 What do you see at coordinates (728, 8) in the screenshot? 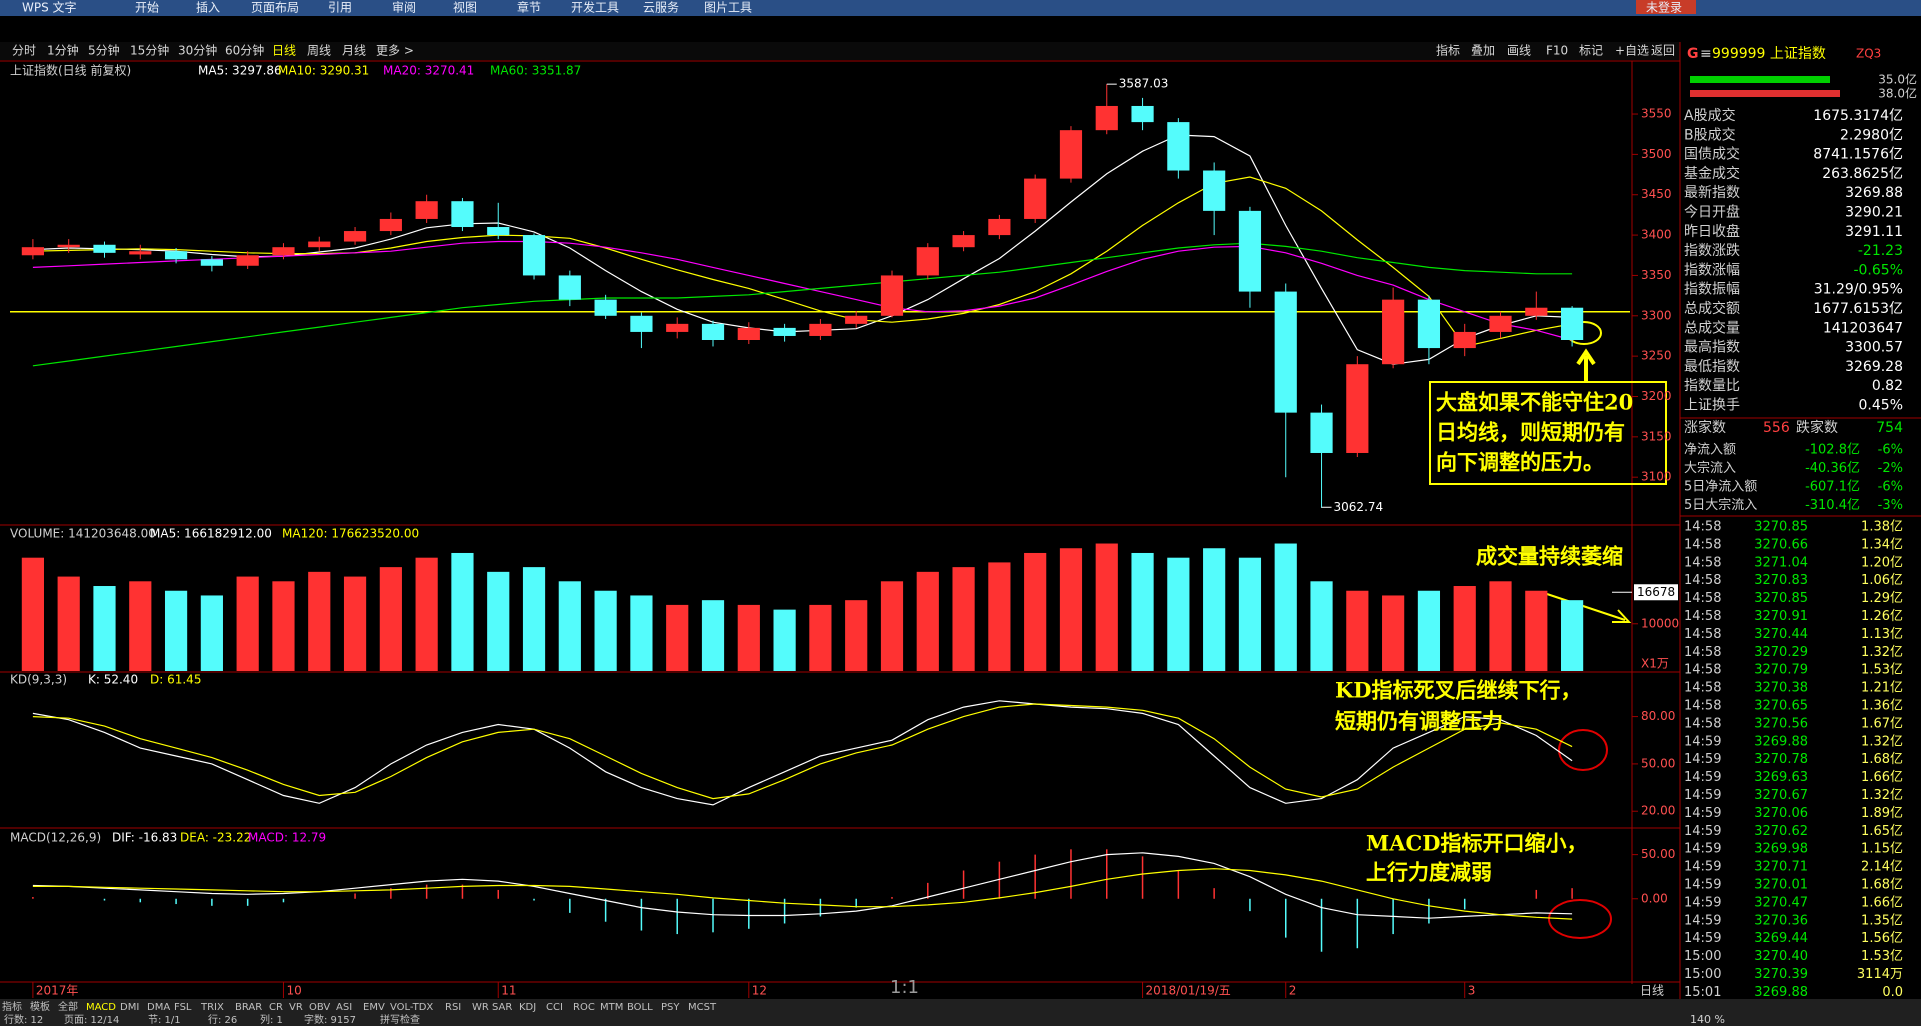
I see `menu-item: 图片工具` at bounding box center [728, 8].